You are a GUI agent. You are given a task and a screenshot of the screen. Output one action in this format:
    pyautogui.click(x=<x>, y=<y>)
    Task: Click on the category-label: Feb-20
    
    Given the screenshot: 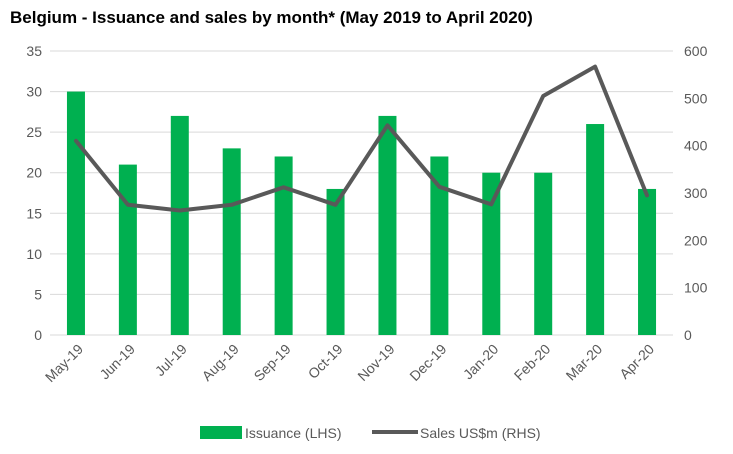 What is the action you would take?
    pyautogui.click(x=532, y=362)
    